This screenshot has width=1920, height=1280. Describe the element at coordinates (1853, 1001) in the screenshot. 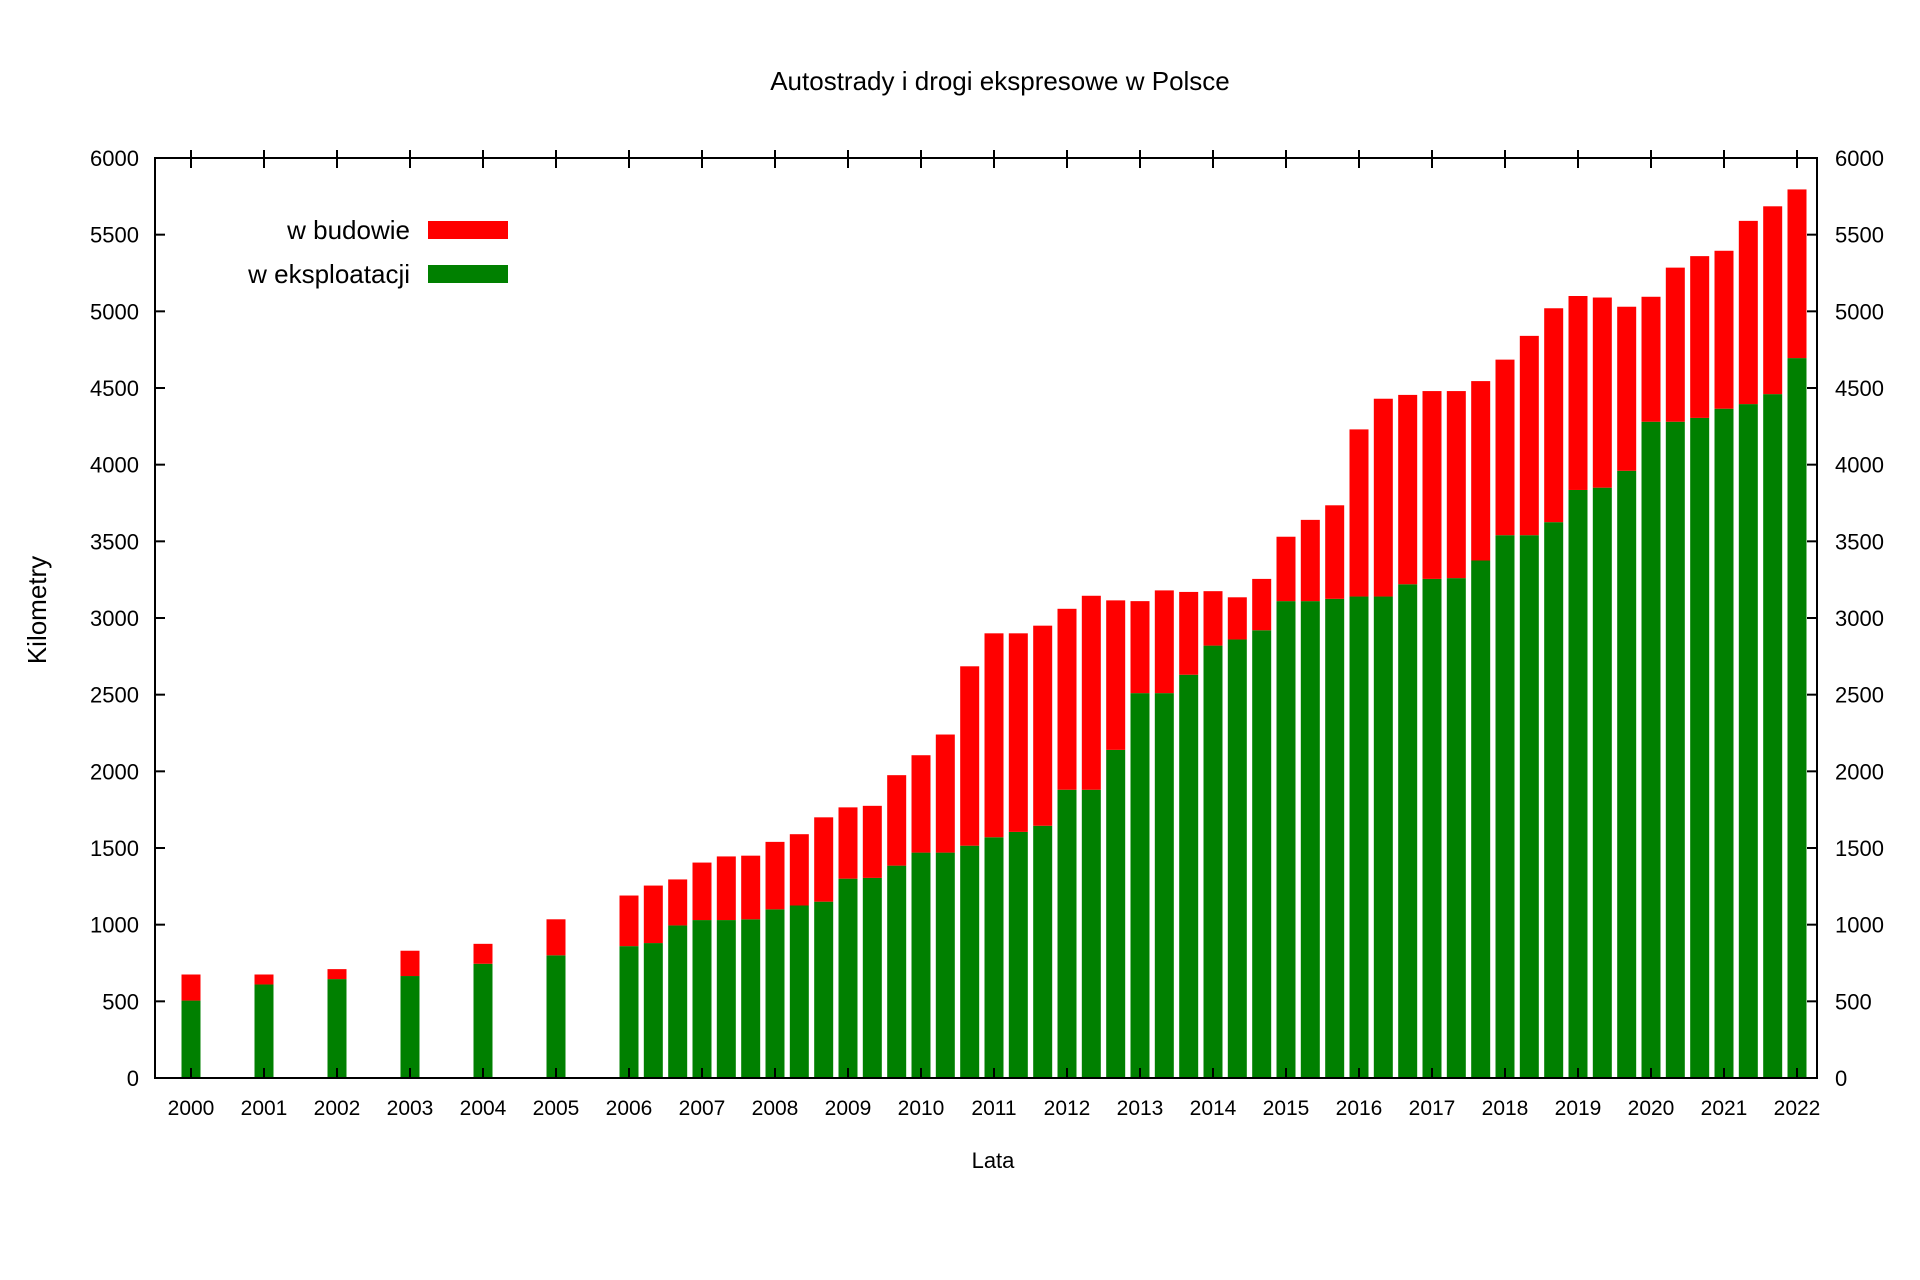

I see `y-tick-label-right: 500` at that location.